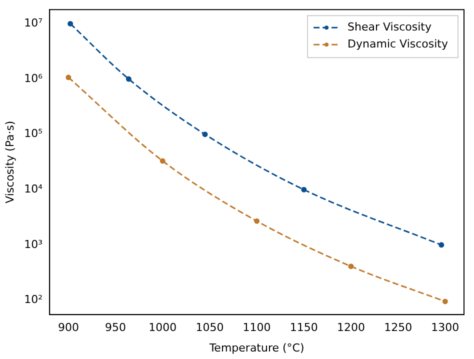  What do you see at coordinates (256, 327) in the screenshot?
I see `x-tick-label: 1100` at bounding box center [256, 327].